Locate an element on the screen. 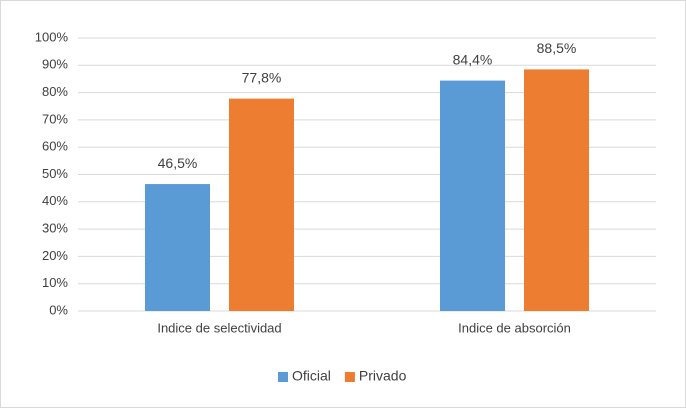  value-label: 46,5% is located at coordinates (178, 163).